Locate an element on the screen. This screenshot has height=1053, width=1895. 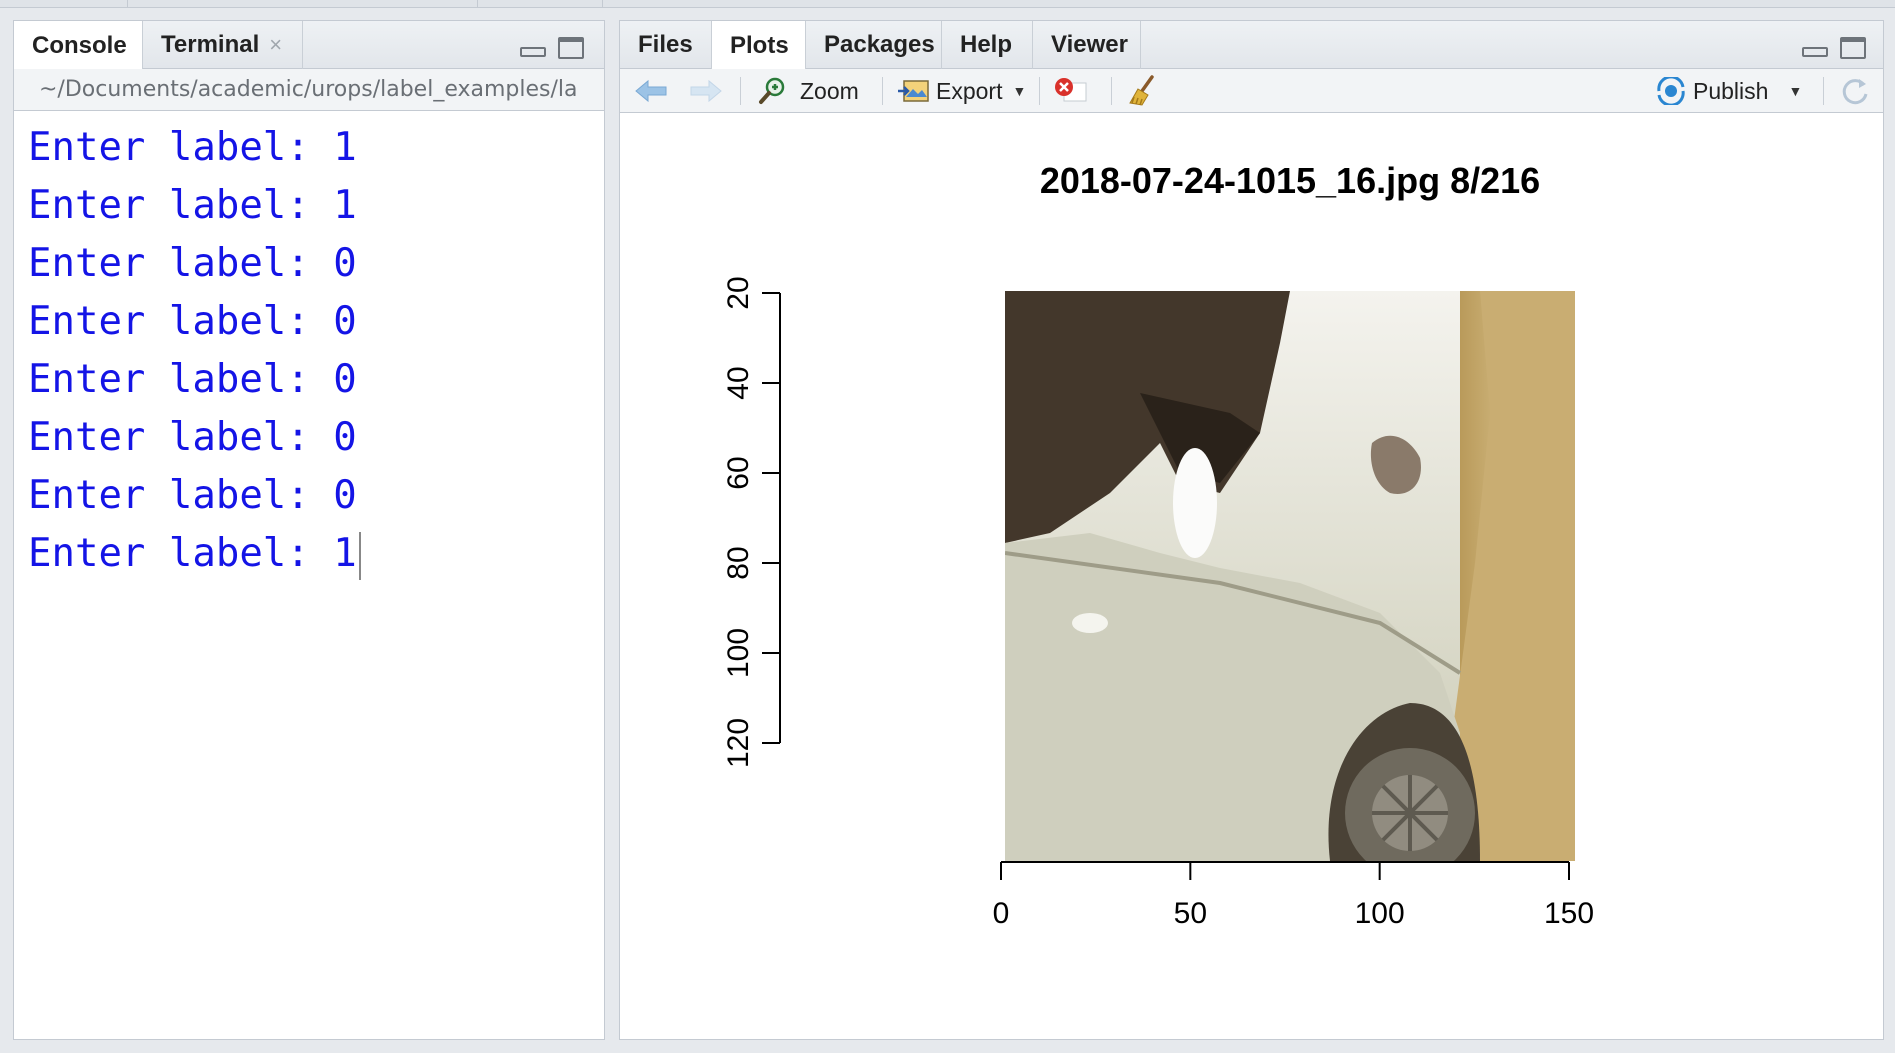
zoom-label: Zoom is located at coordinates (829, 90).